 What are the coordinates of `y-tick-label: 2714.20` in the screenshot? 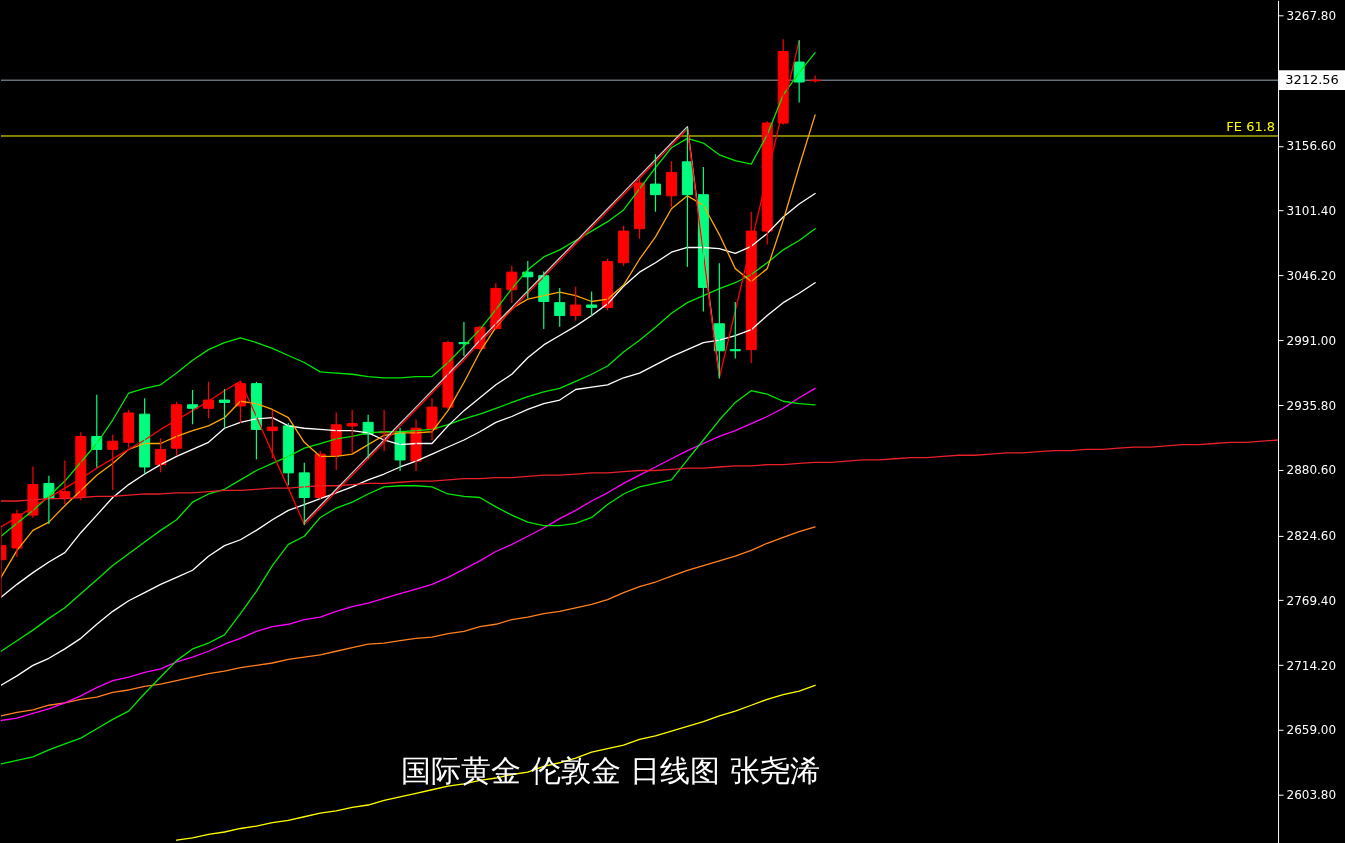 It's located at (1311, 665).